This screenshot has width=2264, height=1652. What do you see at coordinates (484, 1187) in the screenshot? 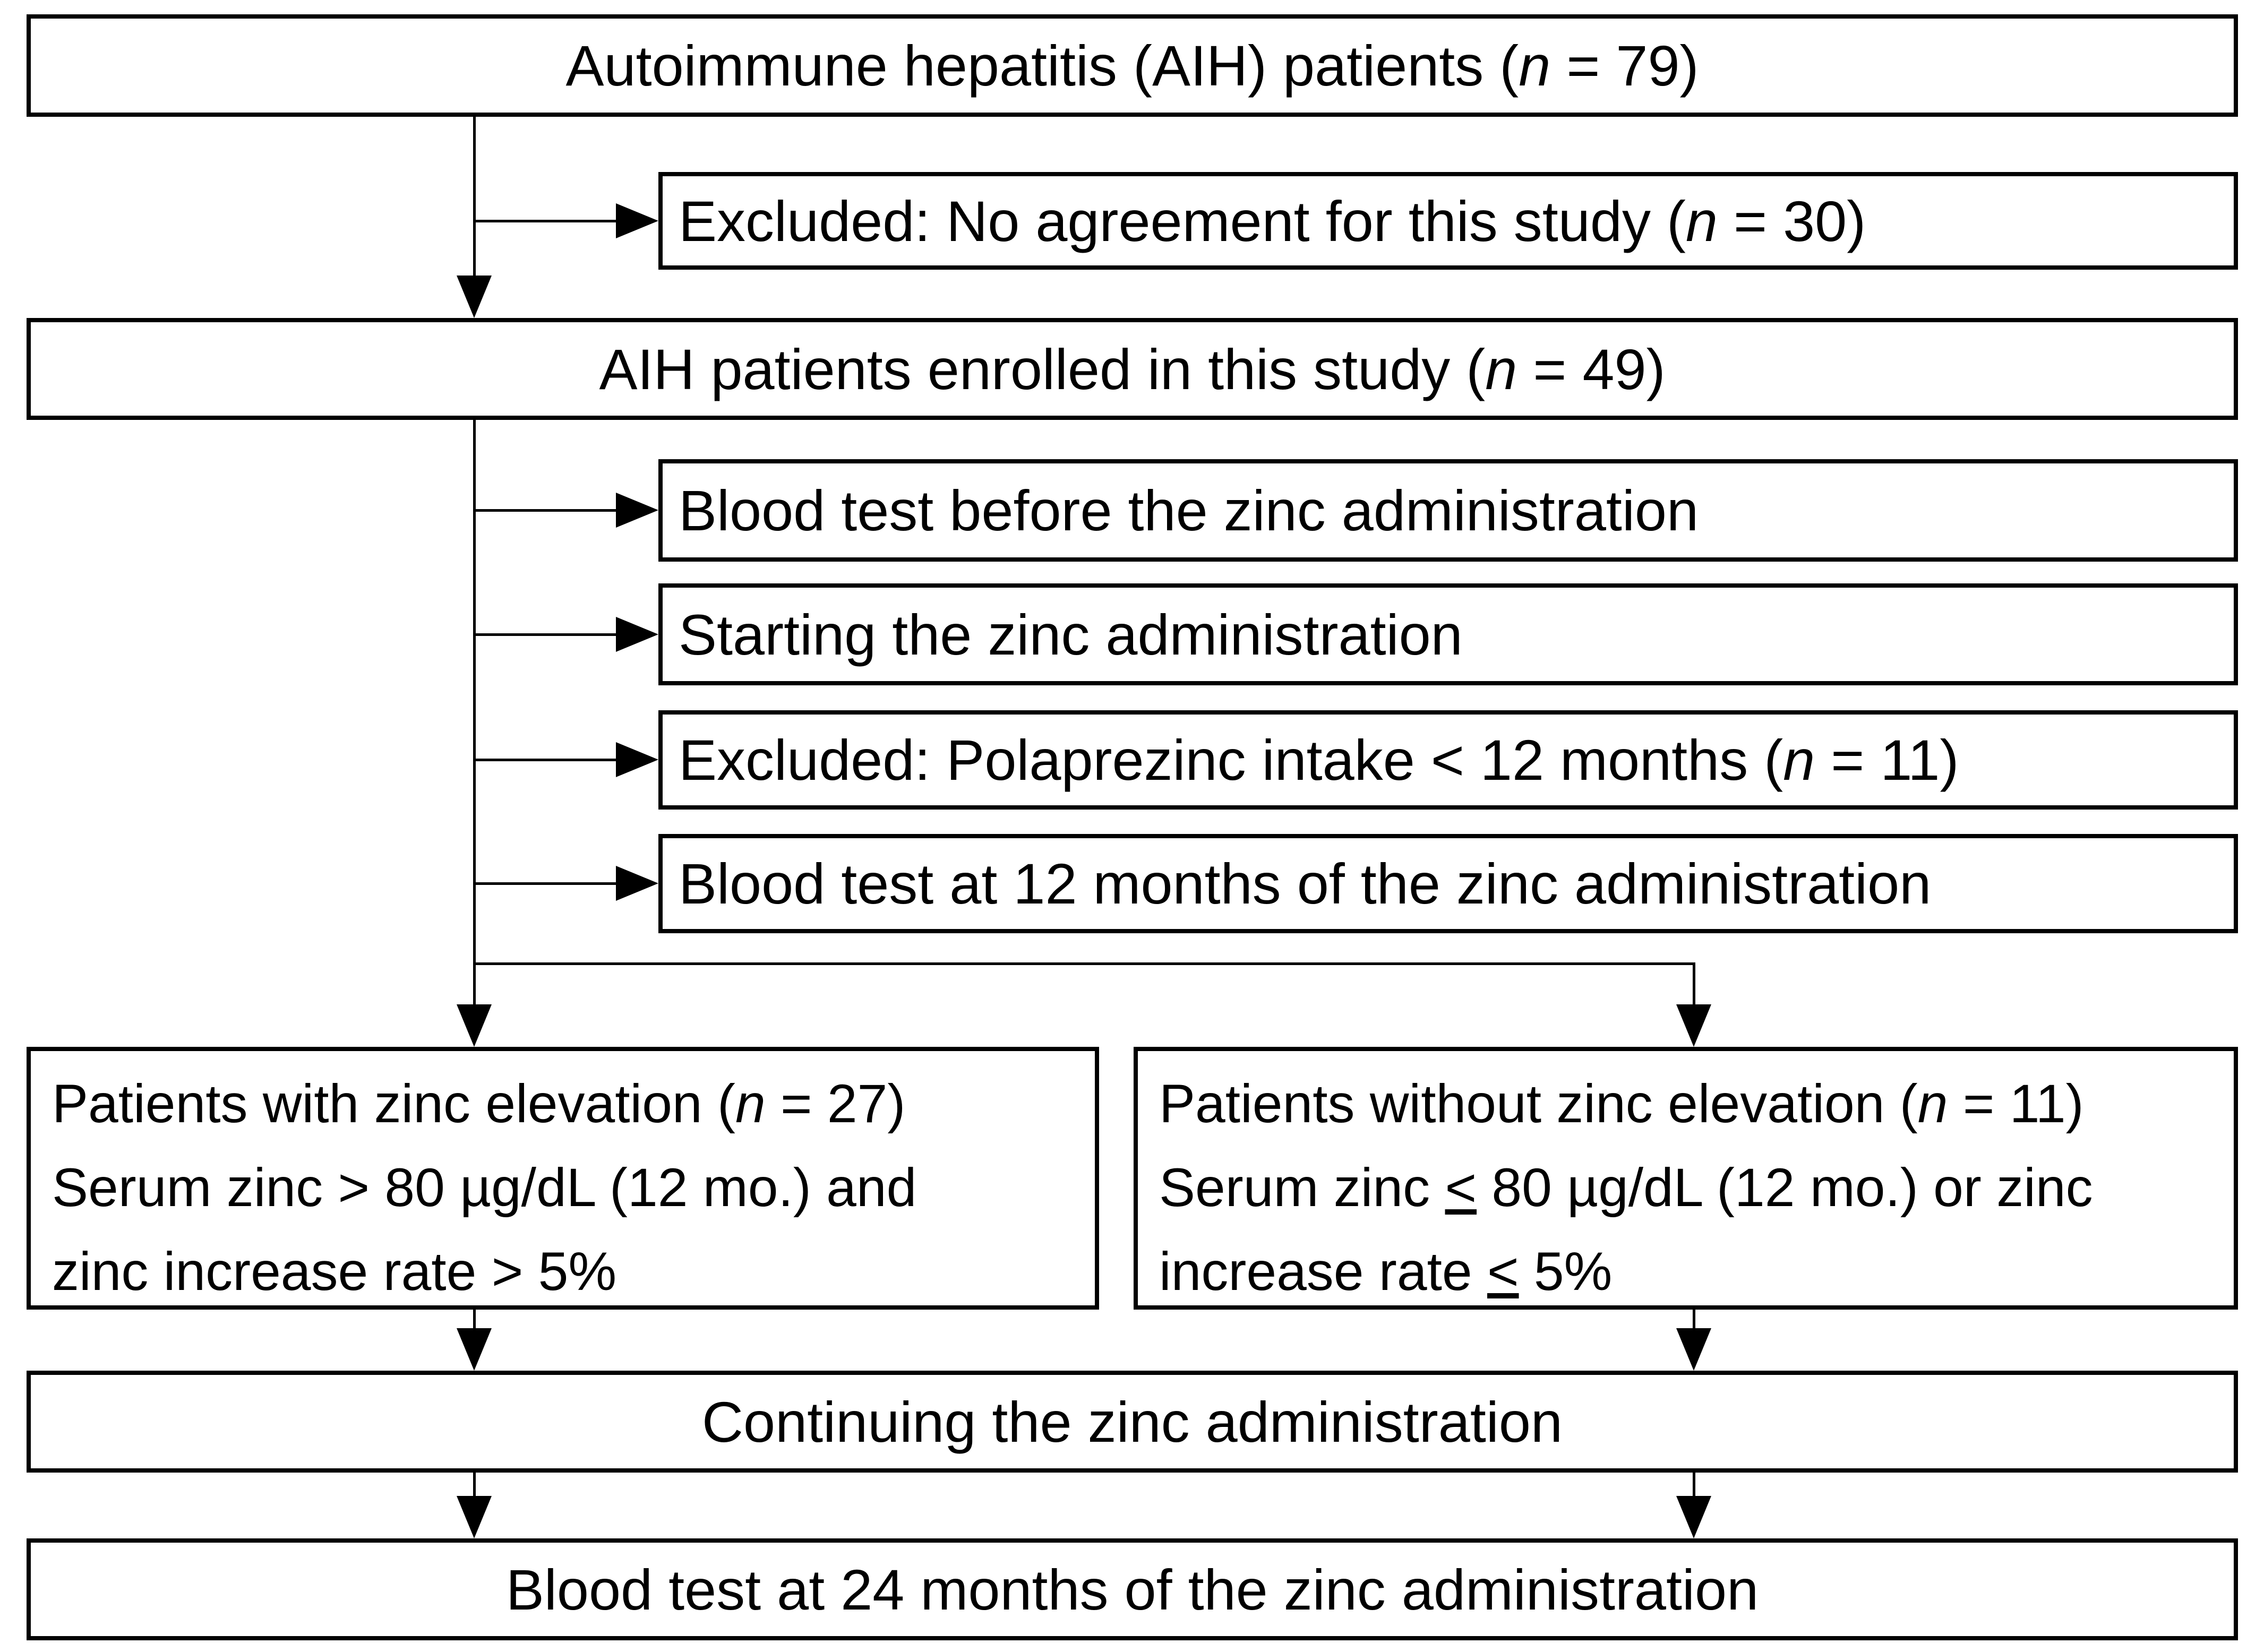
I see `box-text-line: Serum zinc > 80 µg/dL (12 mo.) and` at bounding box center [484, 1187].